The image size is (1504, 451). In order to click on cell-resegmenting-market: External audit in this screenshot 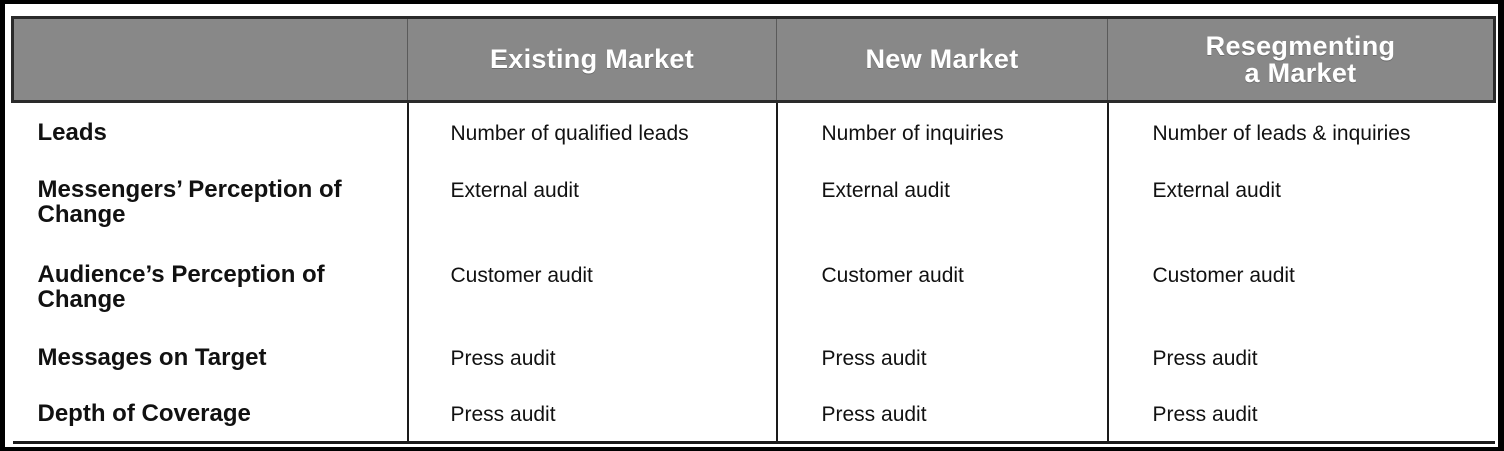, I will do `click(1300, 203)`.